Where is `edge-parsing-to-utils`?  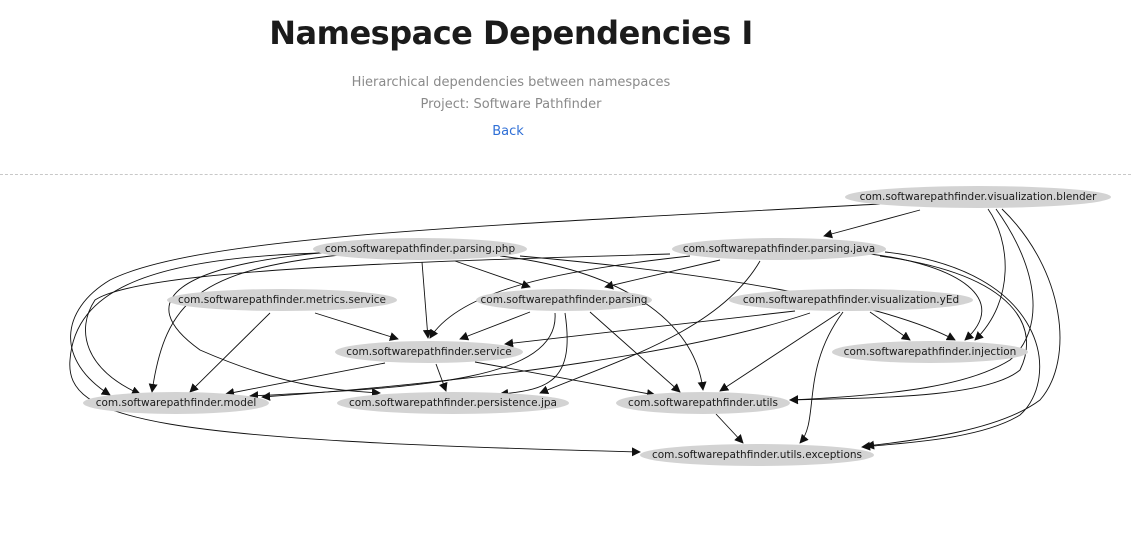 edge-parsing-to-utils is located at coordinates (635, 352).